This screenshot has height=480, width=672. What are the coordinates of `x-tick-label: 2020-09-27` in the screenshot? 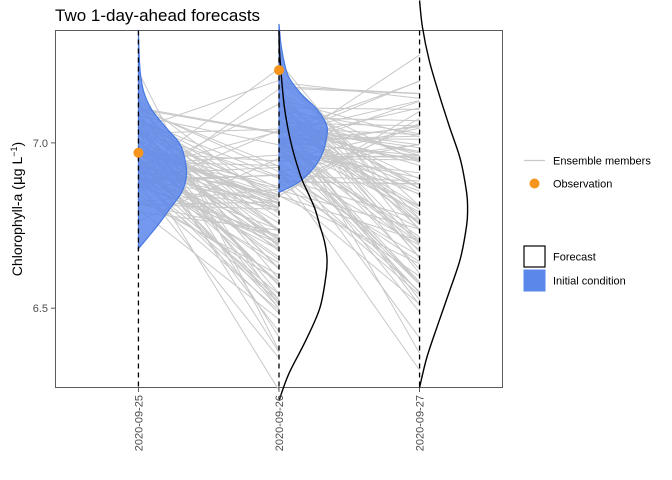 It's located at (421, 423).